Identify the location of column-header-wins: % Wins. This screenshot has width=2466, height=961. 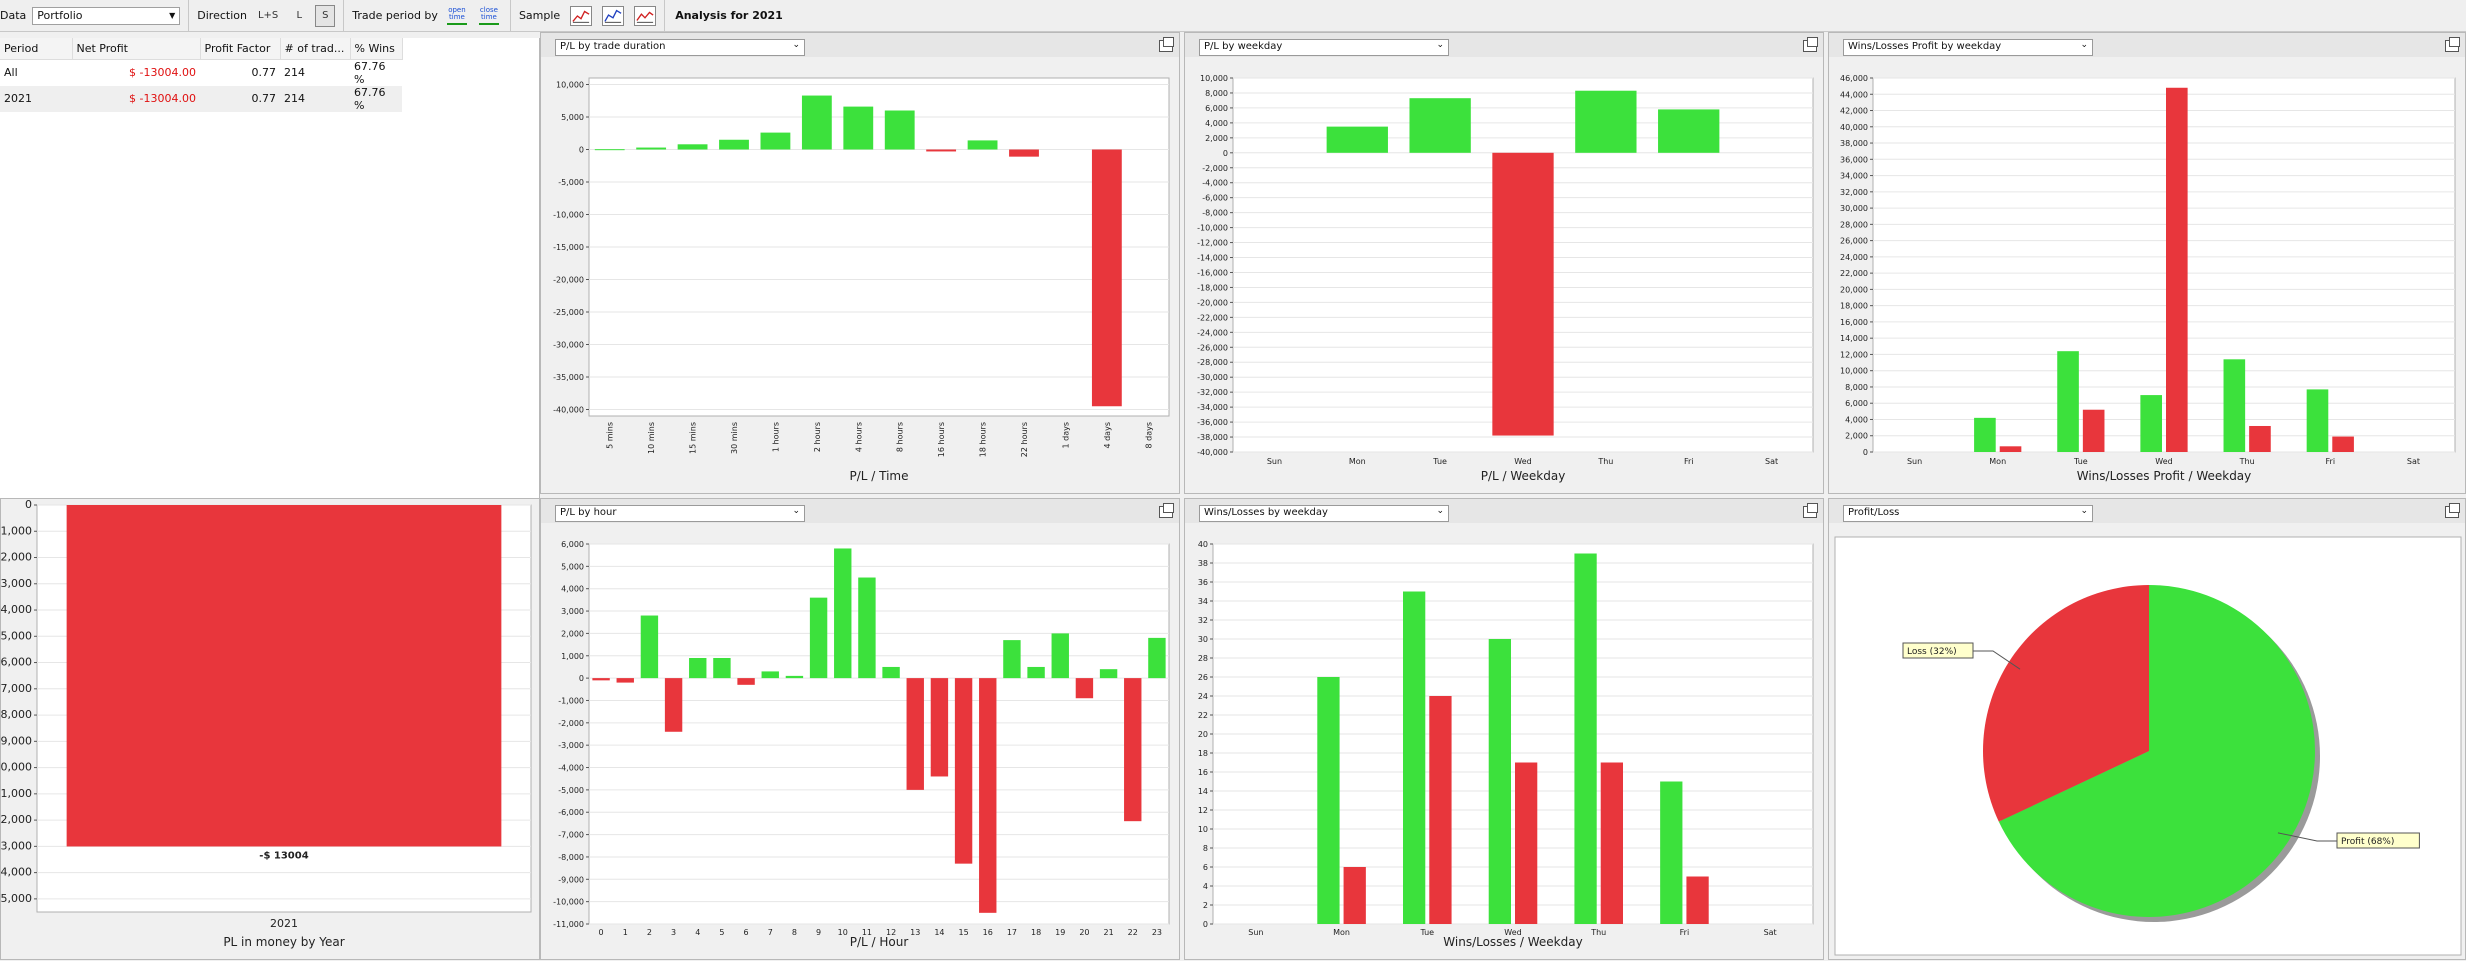
(376, 49).